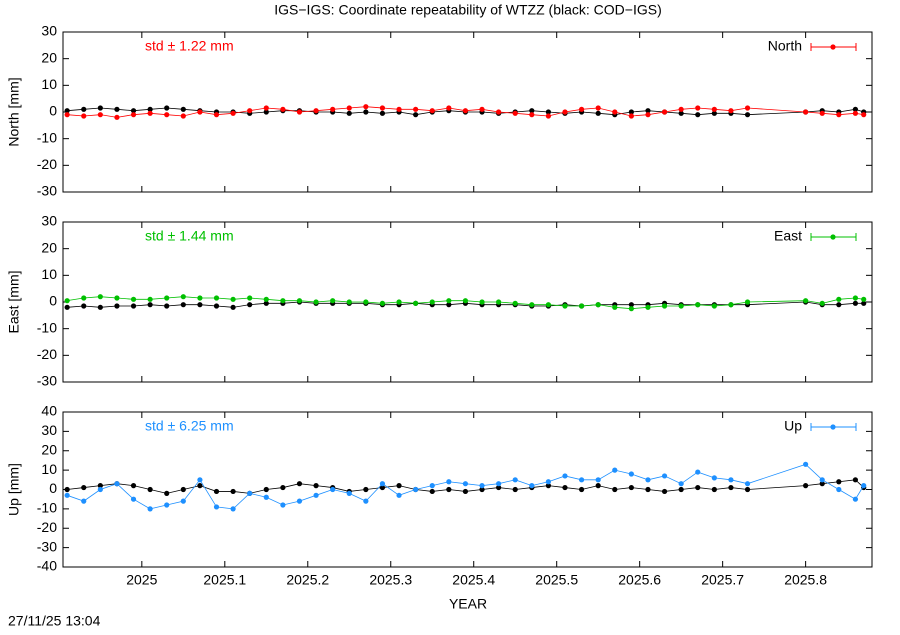  Describe the element at coordinates (224, 580) in the screenshot. I see `x-tick-label: 2025.1` at that location.